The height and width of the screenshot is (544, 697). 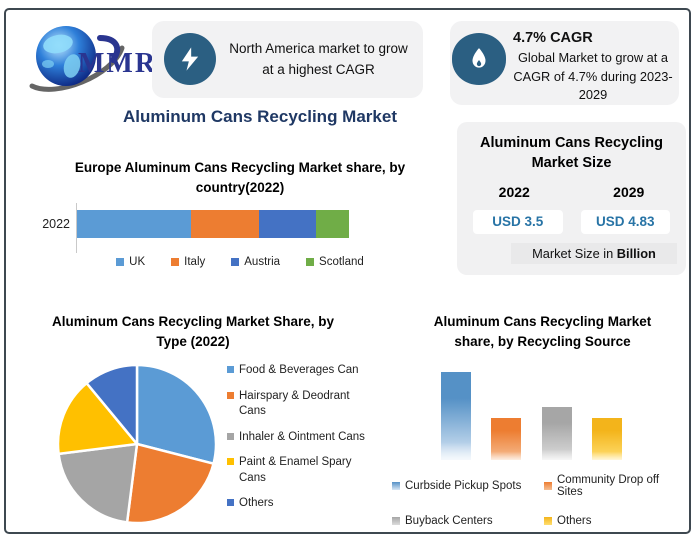 I want to click on stacked-segment-italy, so click(x=225, y=224).